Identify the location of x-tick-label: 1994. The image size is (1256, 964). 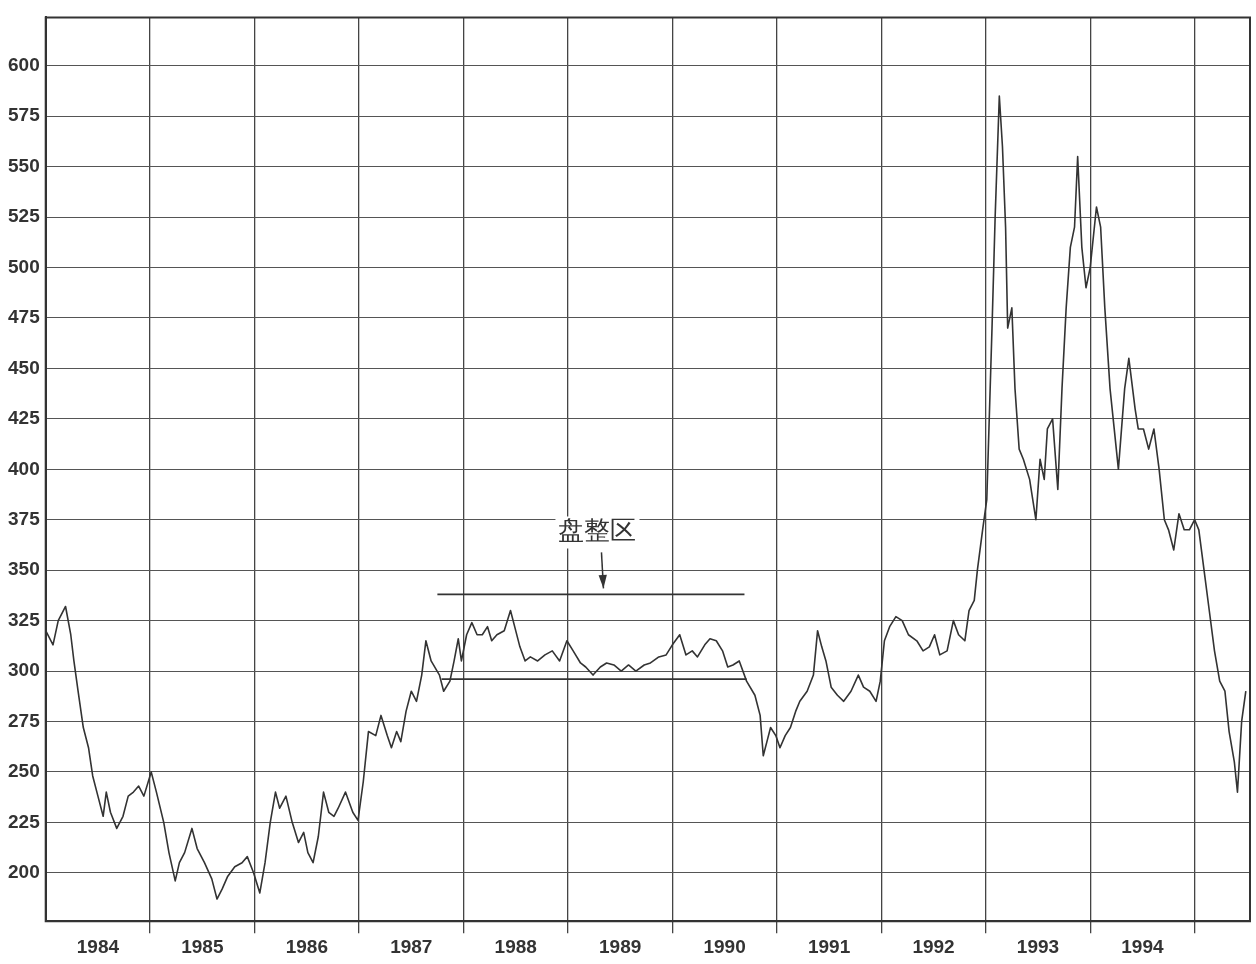
(1142, 946).